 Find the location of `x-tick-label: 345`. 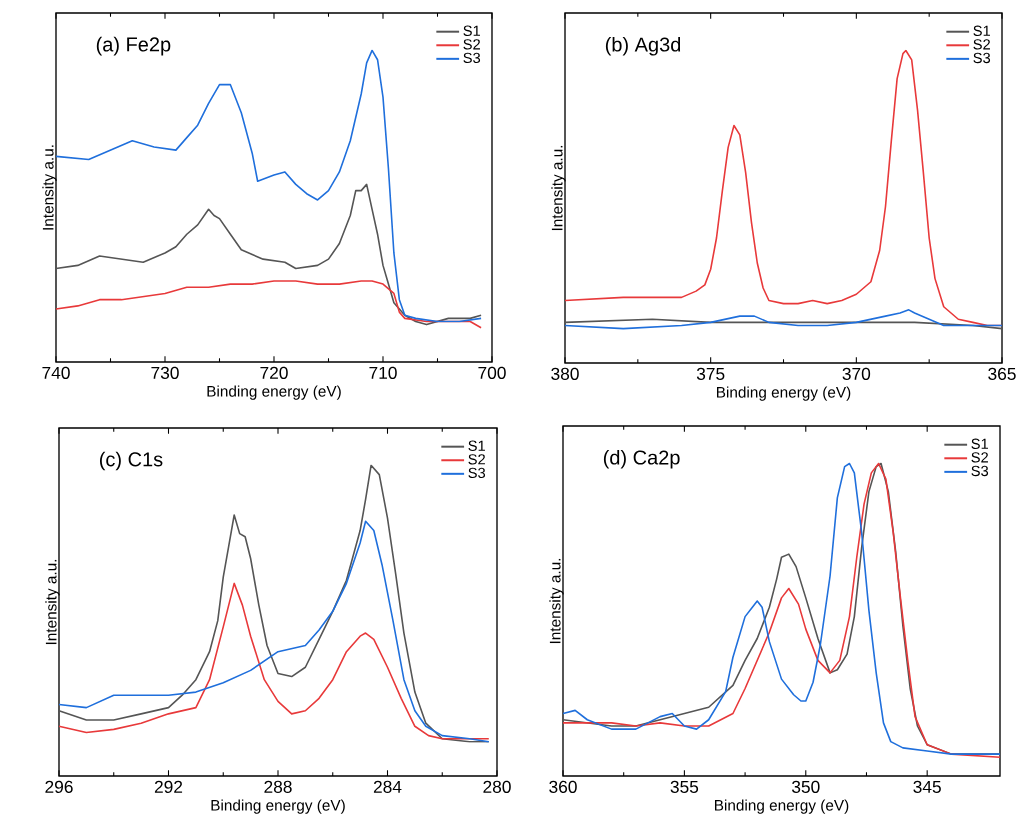

x-tick-label: 345 is located at coordinates (927, 786).